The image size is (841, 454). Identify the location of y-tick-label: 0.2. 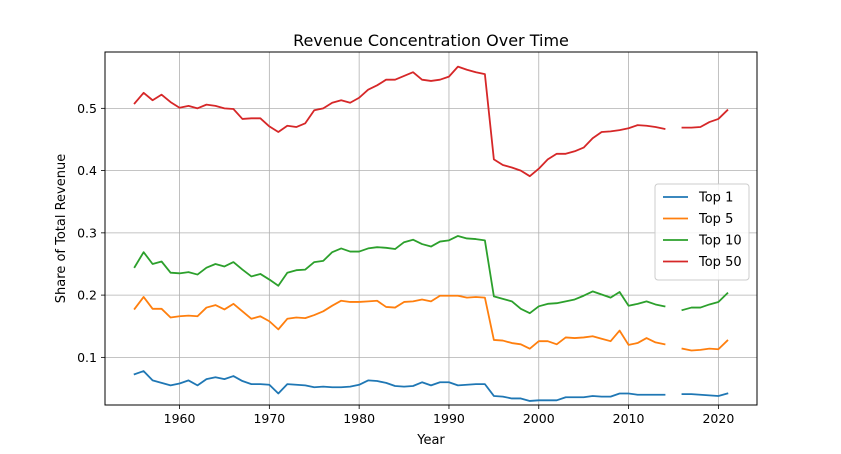
(87, 295).